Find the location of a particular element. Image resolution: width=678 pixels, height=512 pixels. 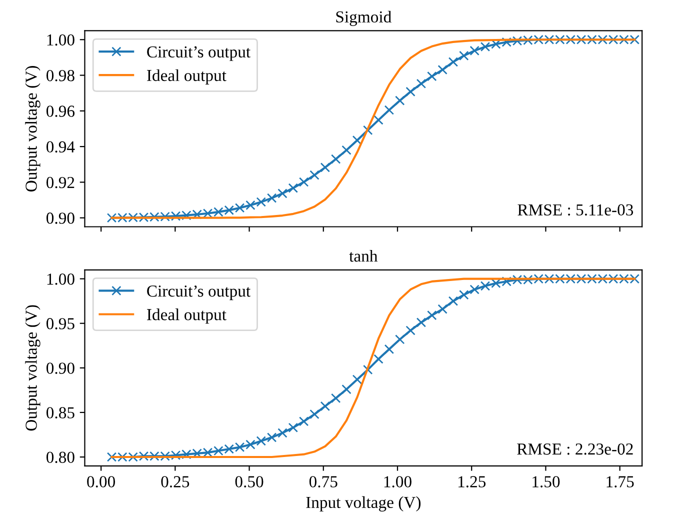

chart-title: Sigmoid is located at coordinates (364, 18).